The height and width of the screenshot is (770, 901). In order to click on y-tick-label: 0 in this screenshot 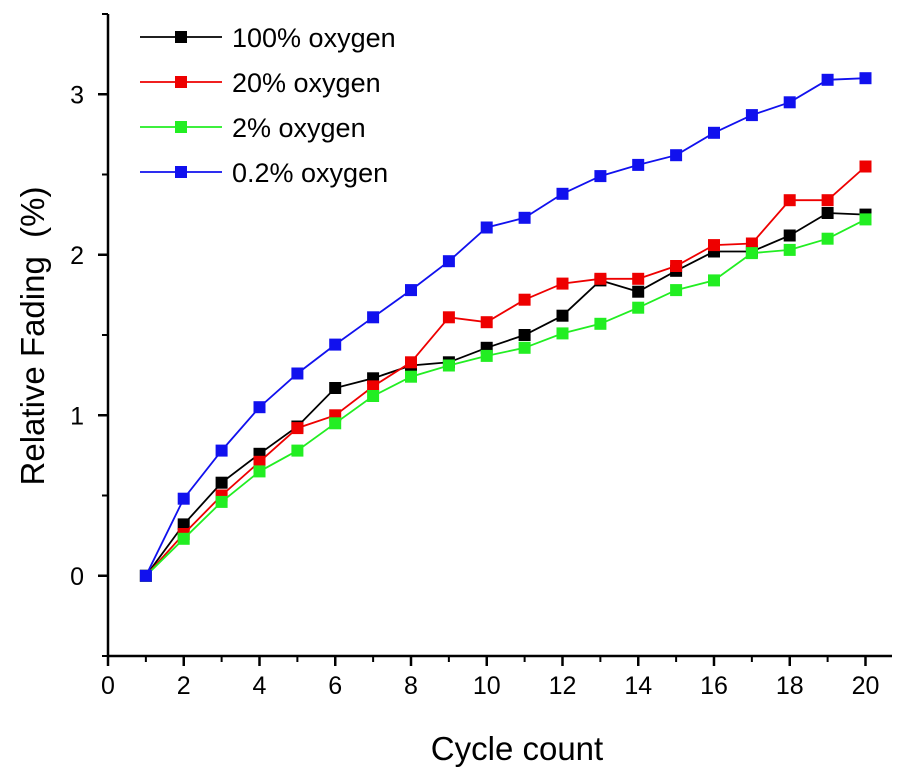, I will do `click(77, 577)`.